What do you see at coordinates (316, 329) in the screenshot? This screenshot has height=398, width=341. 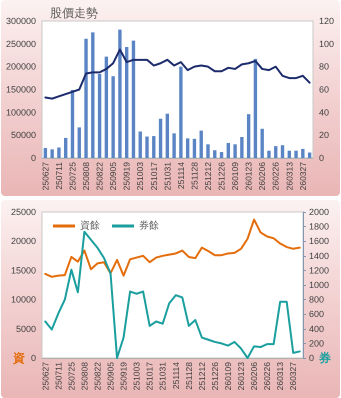 I see `y2-tick-label: 400` at bounding box center [316, 329].